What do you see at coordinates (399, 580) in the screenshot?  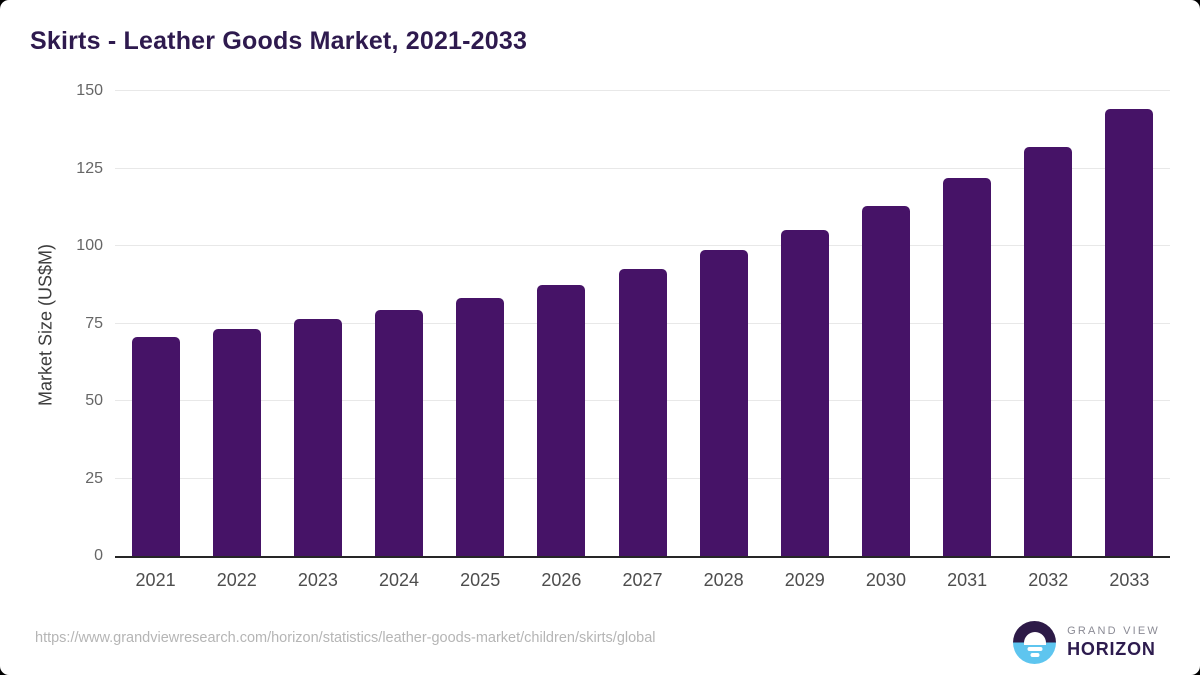 I see `x-tick-label: 2024` at bounding box center [399, 580].